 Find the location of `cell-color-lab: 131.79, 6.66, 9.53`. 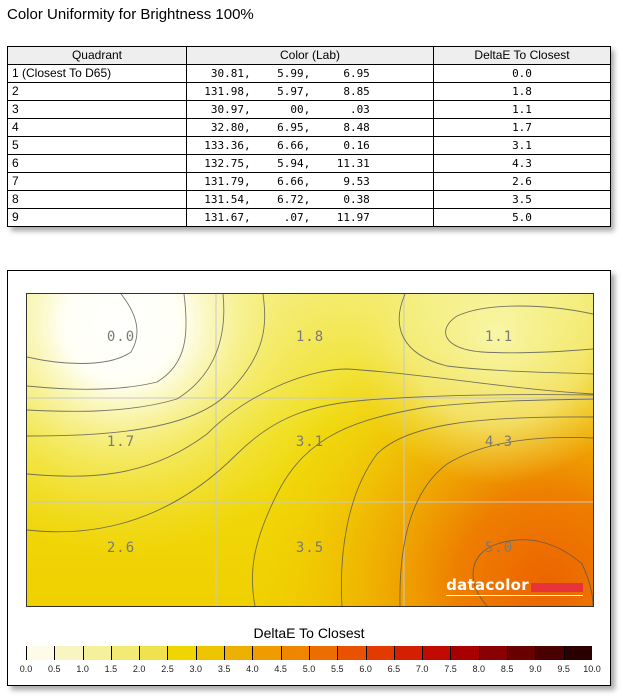

cell-color-lab: 131.79, 6.66, 9.53 is located at coordinates (310, 181).